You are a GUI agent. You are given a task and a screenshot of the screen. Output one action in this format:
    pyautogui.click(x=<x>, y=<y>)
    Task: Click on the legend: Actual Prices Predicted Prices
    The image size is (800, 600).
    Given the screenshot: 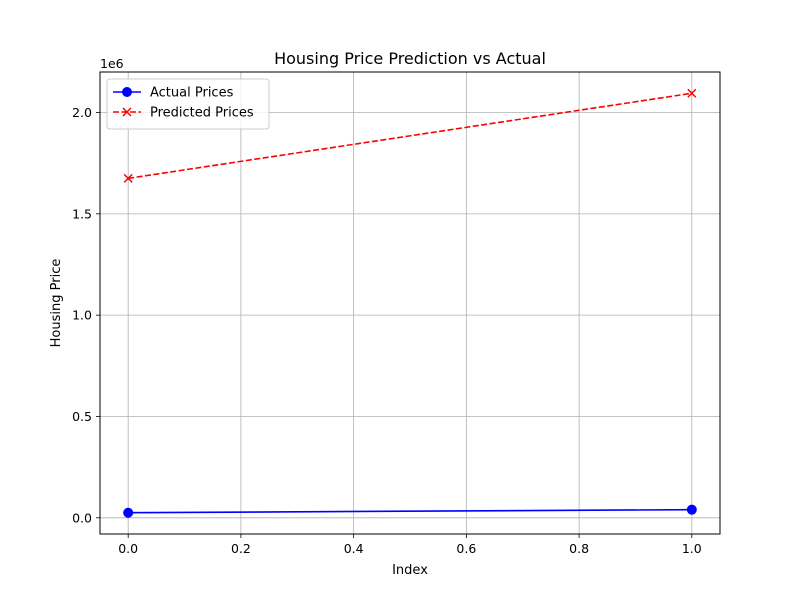 What is the action you would take?
    pyautogui.click(x=188, y=104)
    